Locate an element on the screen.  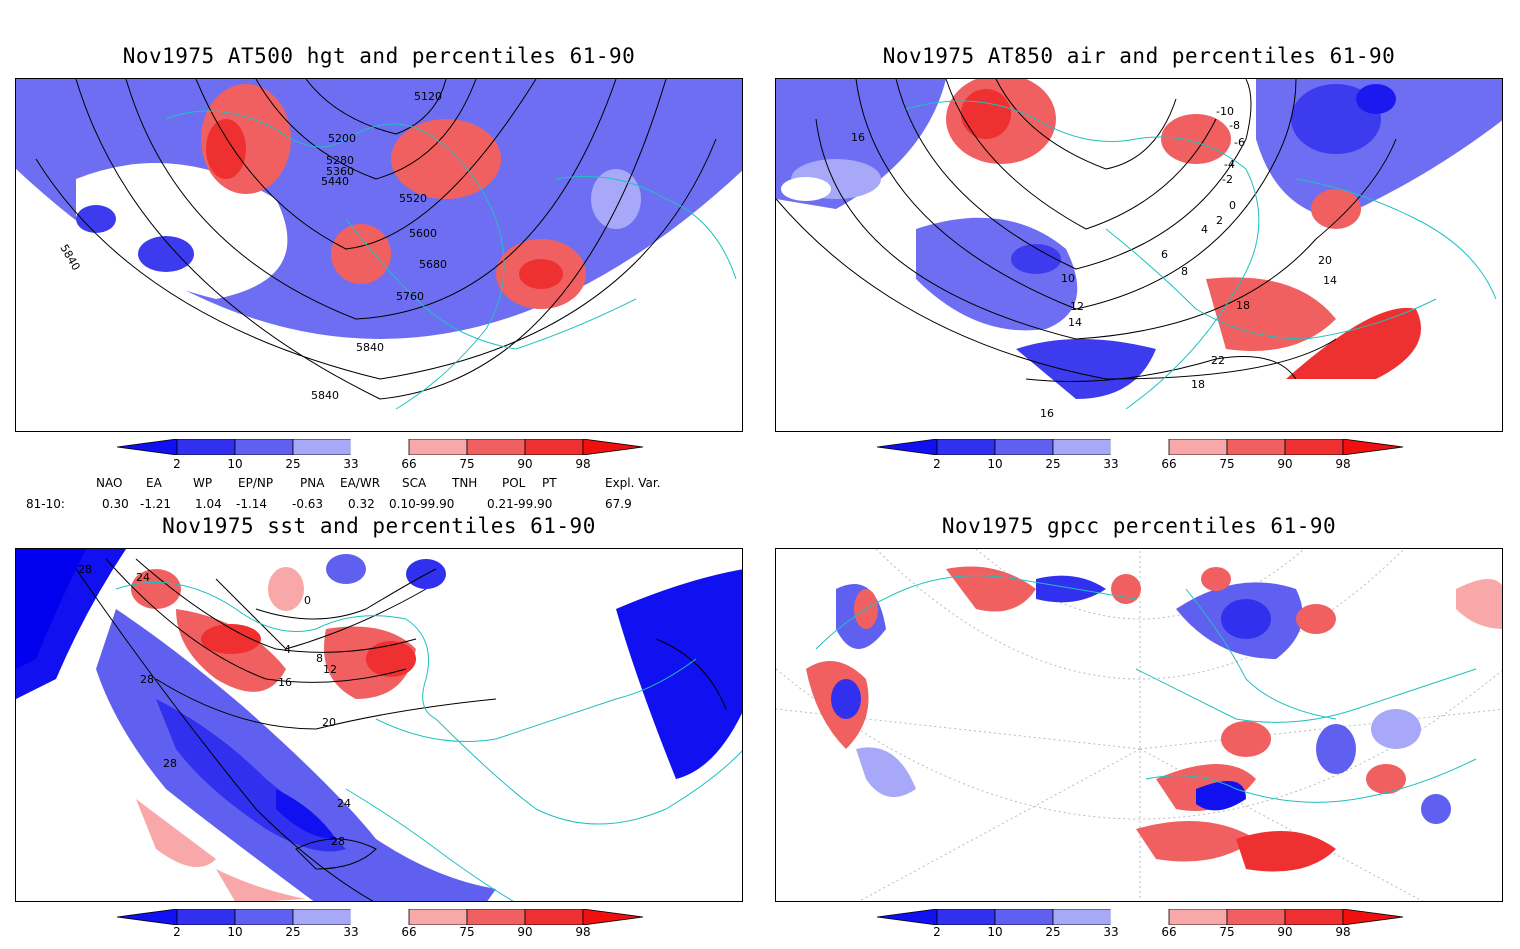
index-header: EA is located at coordinates (154, 483).